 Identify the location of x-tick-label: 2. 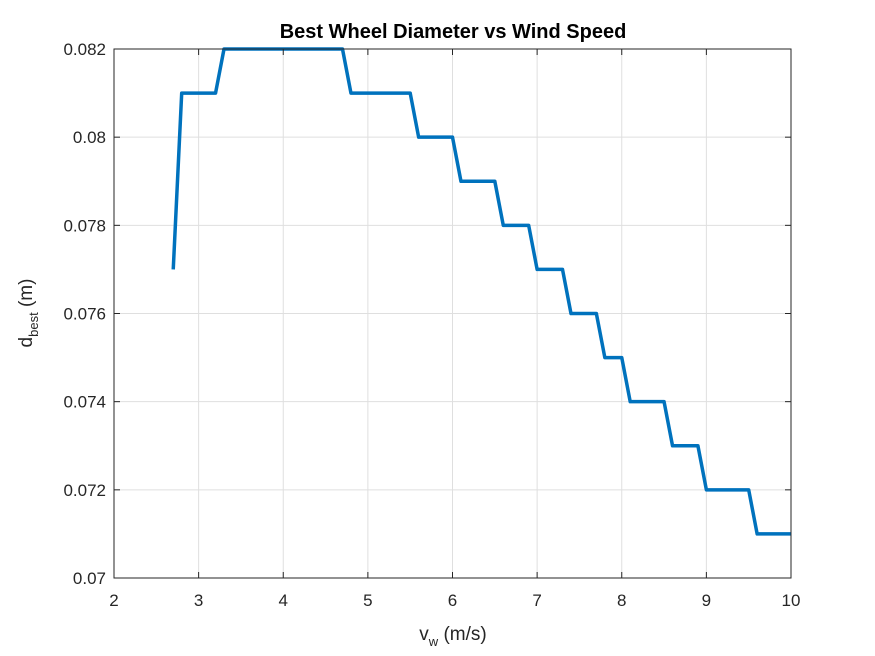
(113, 600).